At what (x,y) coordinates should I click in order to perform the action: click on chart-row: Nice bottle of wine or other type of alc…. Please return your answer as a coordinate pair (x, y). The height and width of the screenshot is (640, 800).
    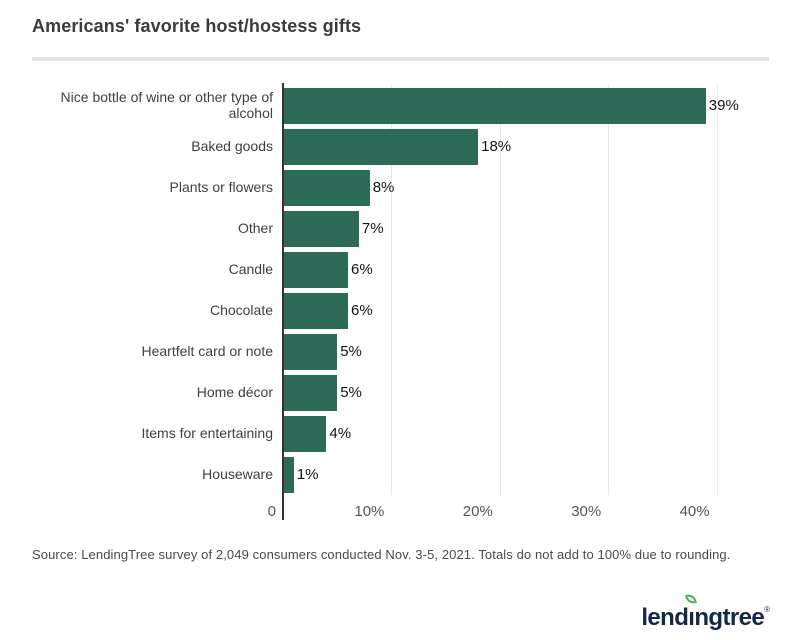
    Looking at the image, I should click on (396, 105).